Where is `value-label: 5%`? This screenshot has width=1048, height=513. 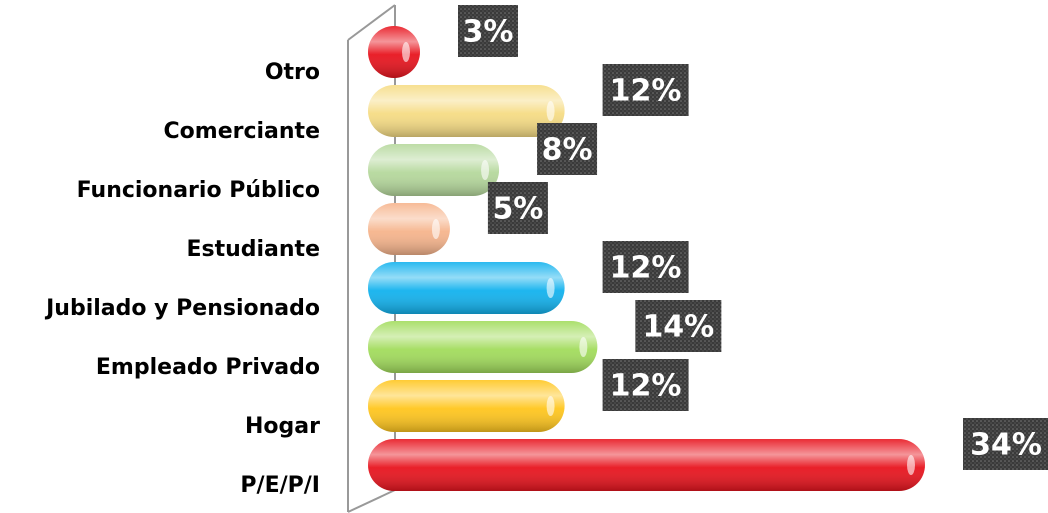
value-label: 5% is located at coordinates (517, 209).